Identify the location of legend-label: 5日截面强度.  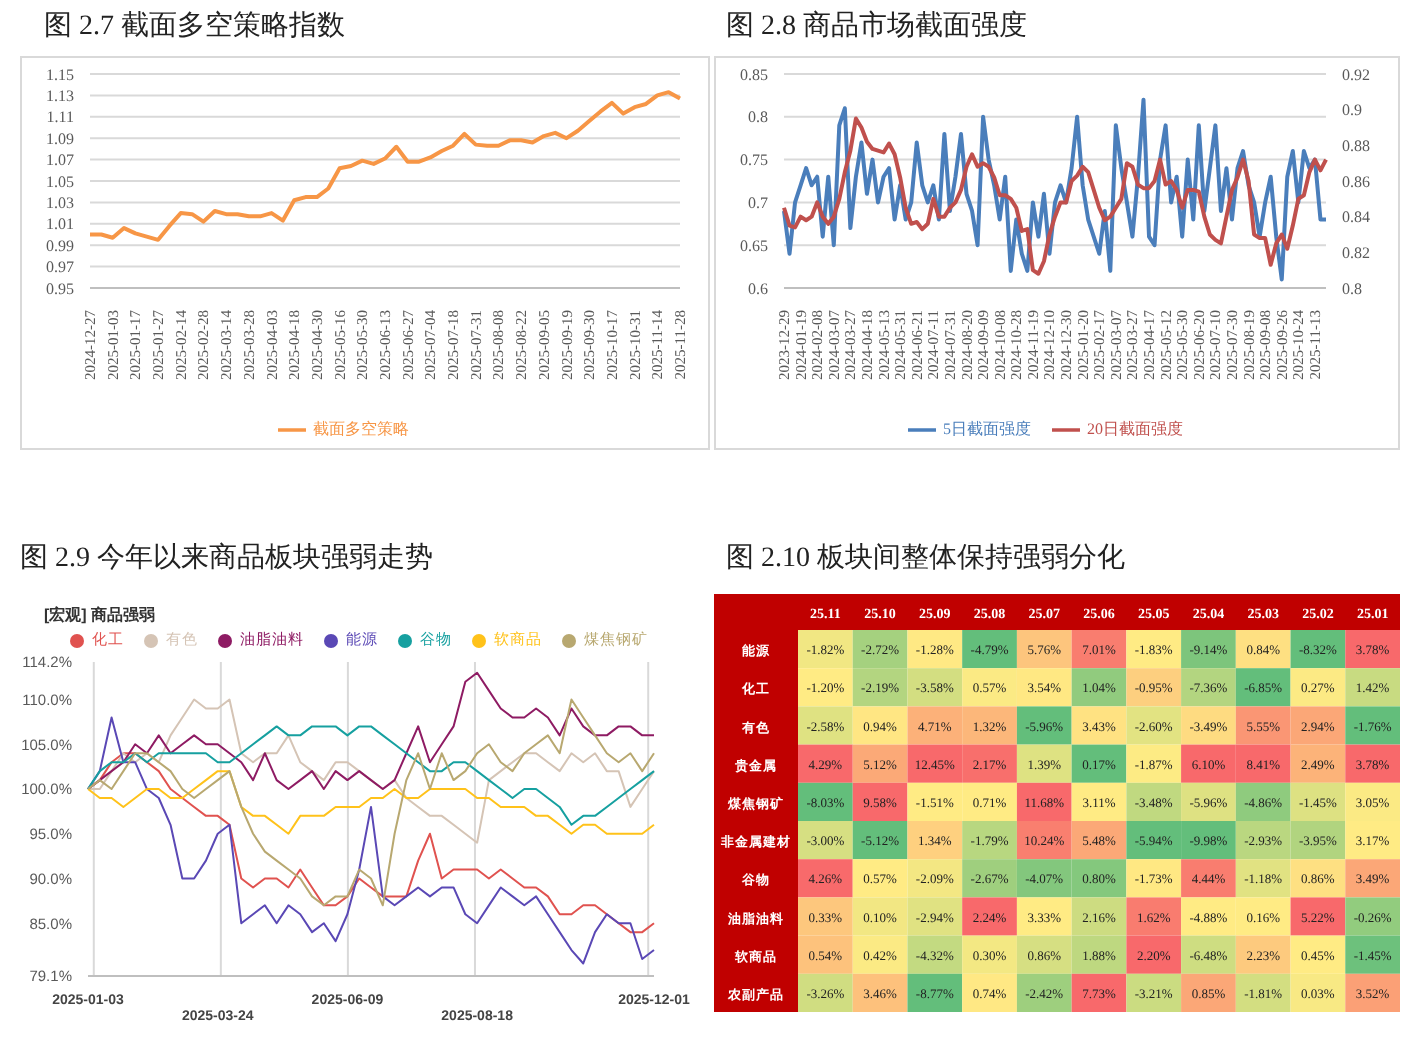
(987, 428).